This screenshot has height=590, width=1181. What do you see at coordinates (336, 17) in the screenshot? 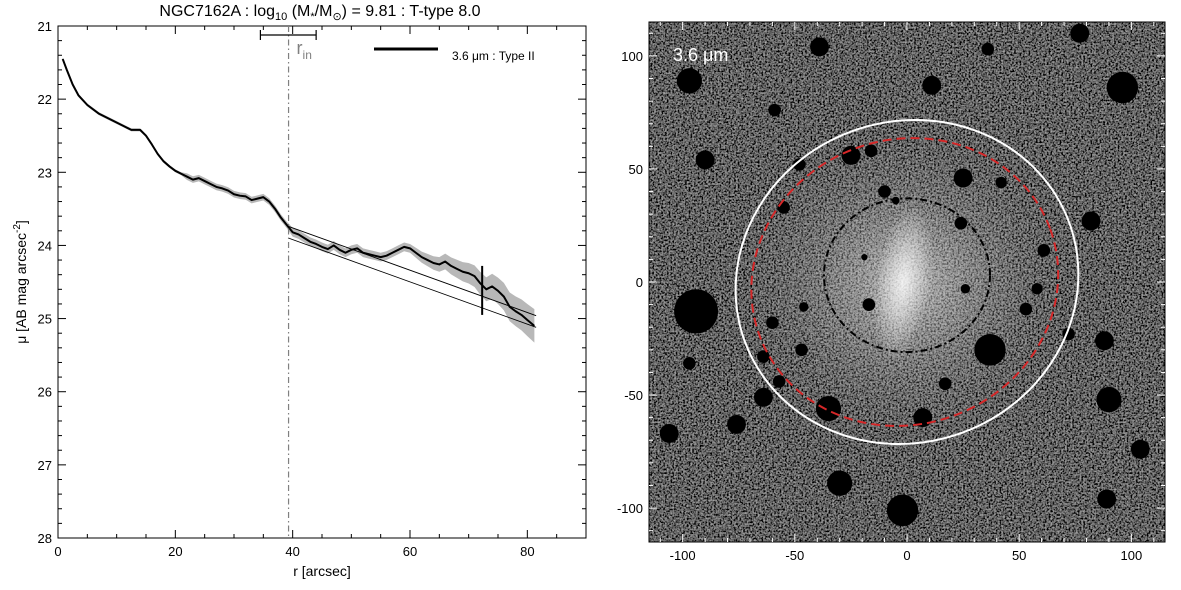
I see `mass-sun-subscript: ⊙` at bounding box center [336, 17].